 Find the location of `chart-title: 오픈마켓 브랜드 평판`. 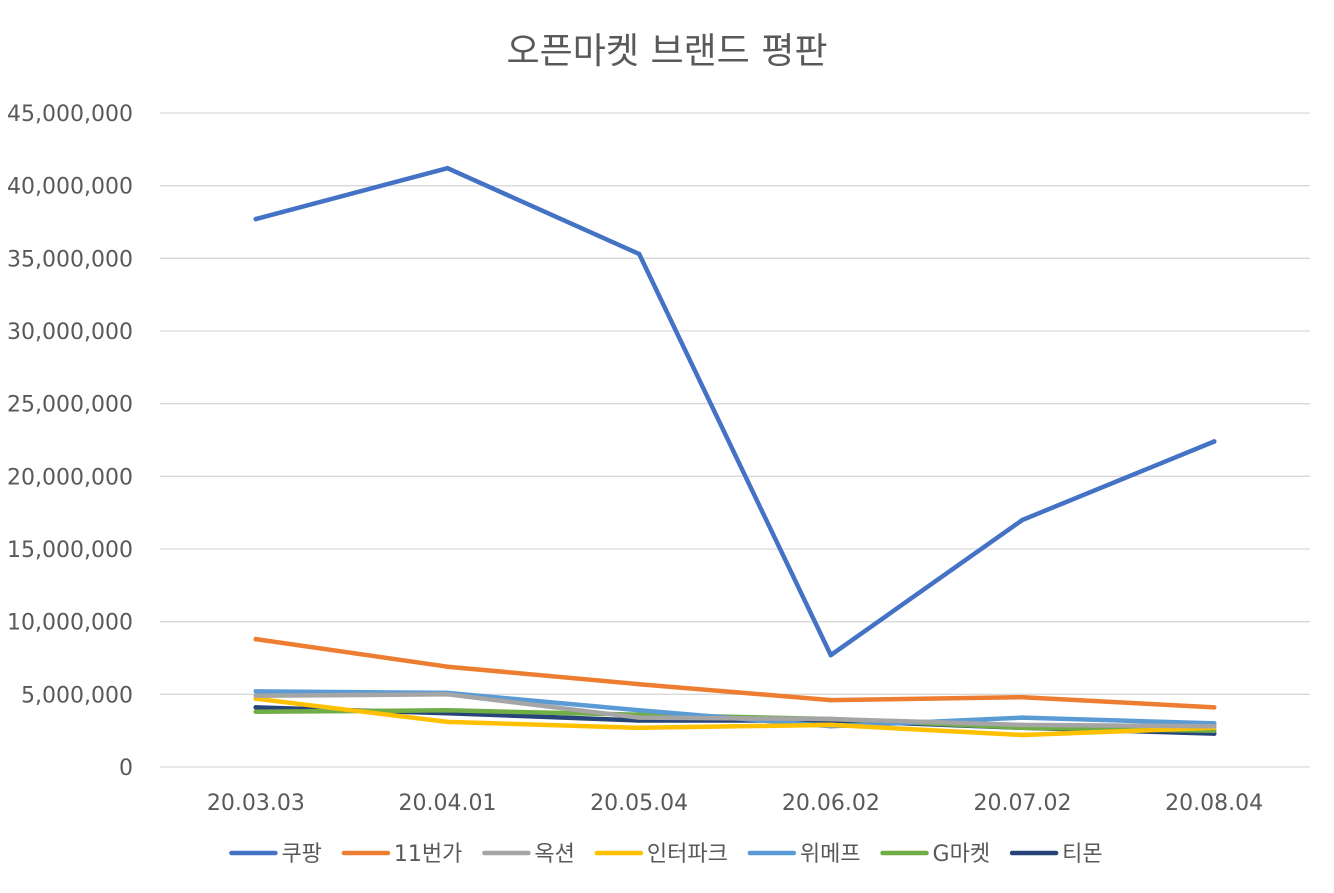

chart-title: 오픈마켓 브랜드 평판 is located at coordinates (667, 51).